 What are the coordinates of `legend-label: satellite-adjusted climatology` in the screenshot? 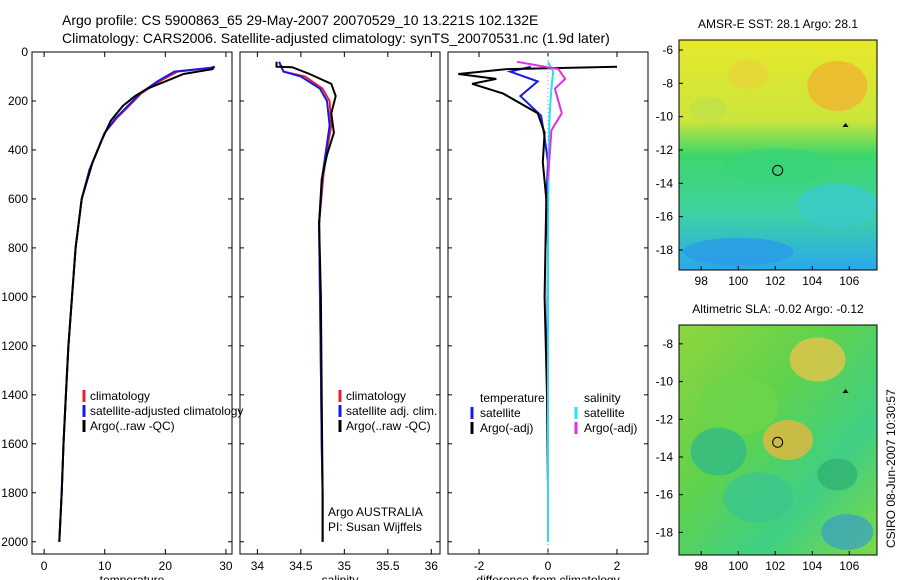 It's located at (166, 411).